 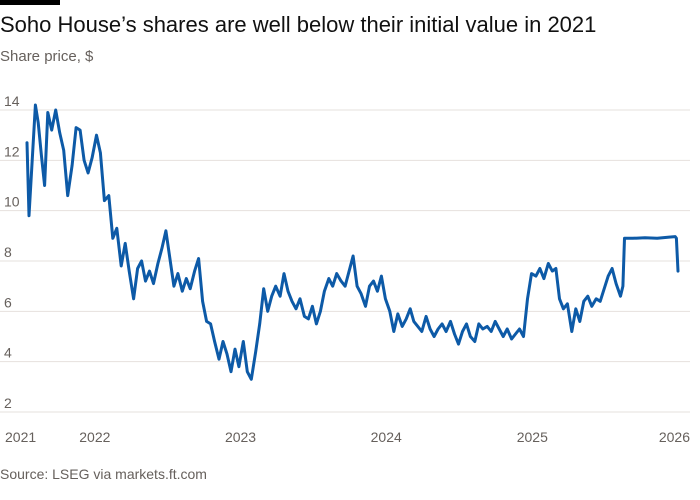 I want to click on y-tick-label: 8, so click(x=8, y=252).